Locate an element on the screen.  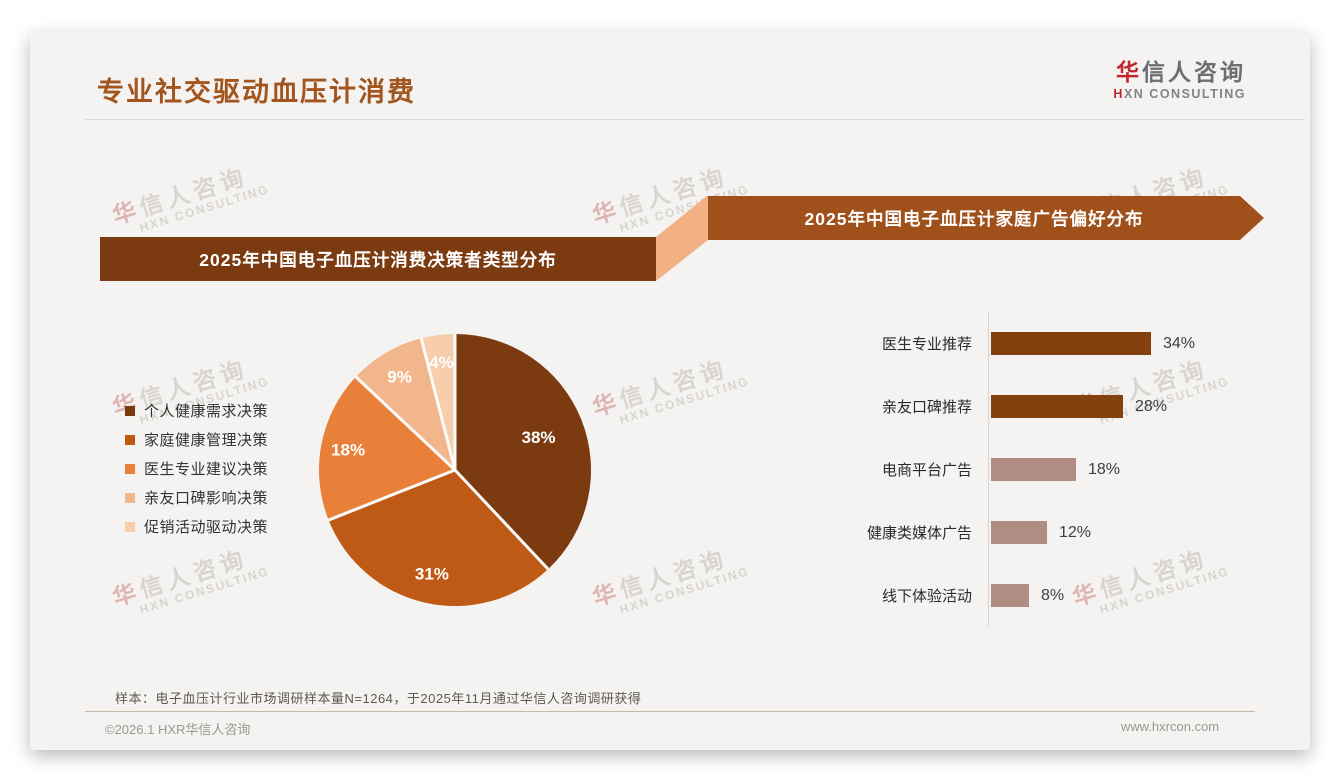
legend-label: 个人健康需求决策 is located at coordinates (206, 411).